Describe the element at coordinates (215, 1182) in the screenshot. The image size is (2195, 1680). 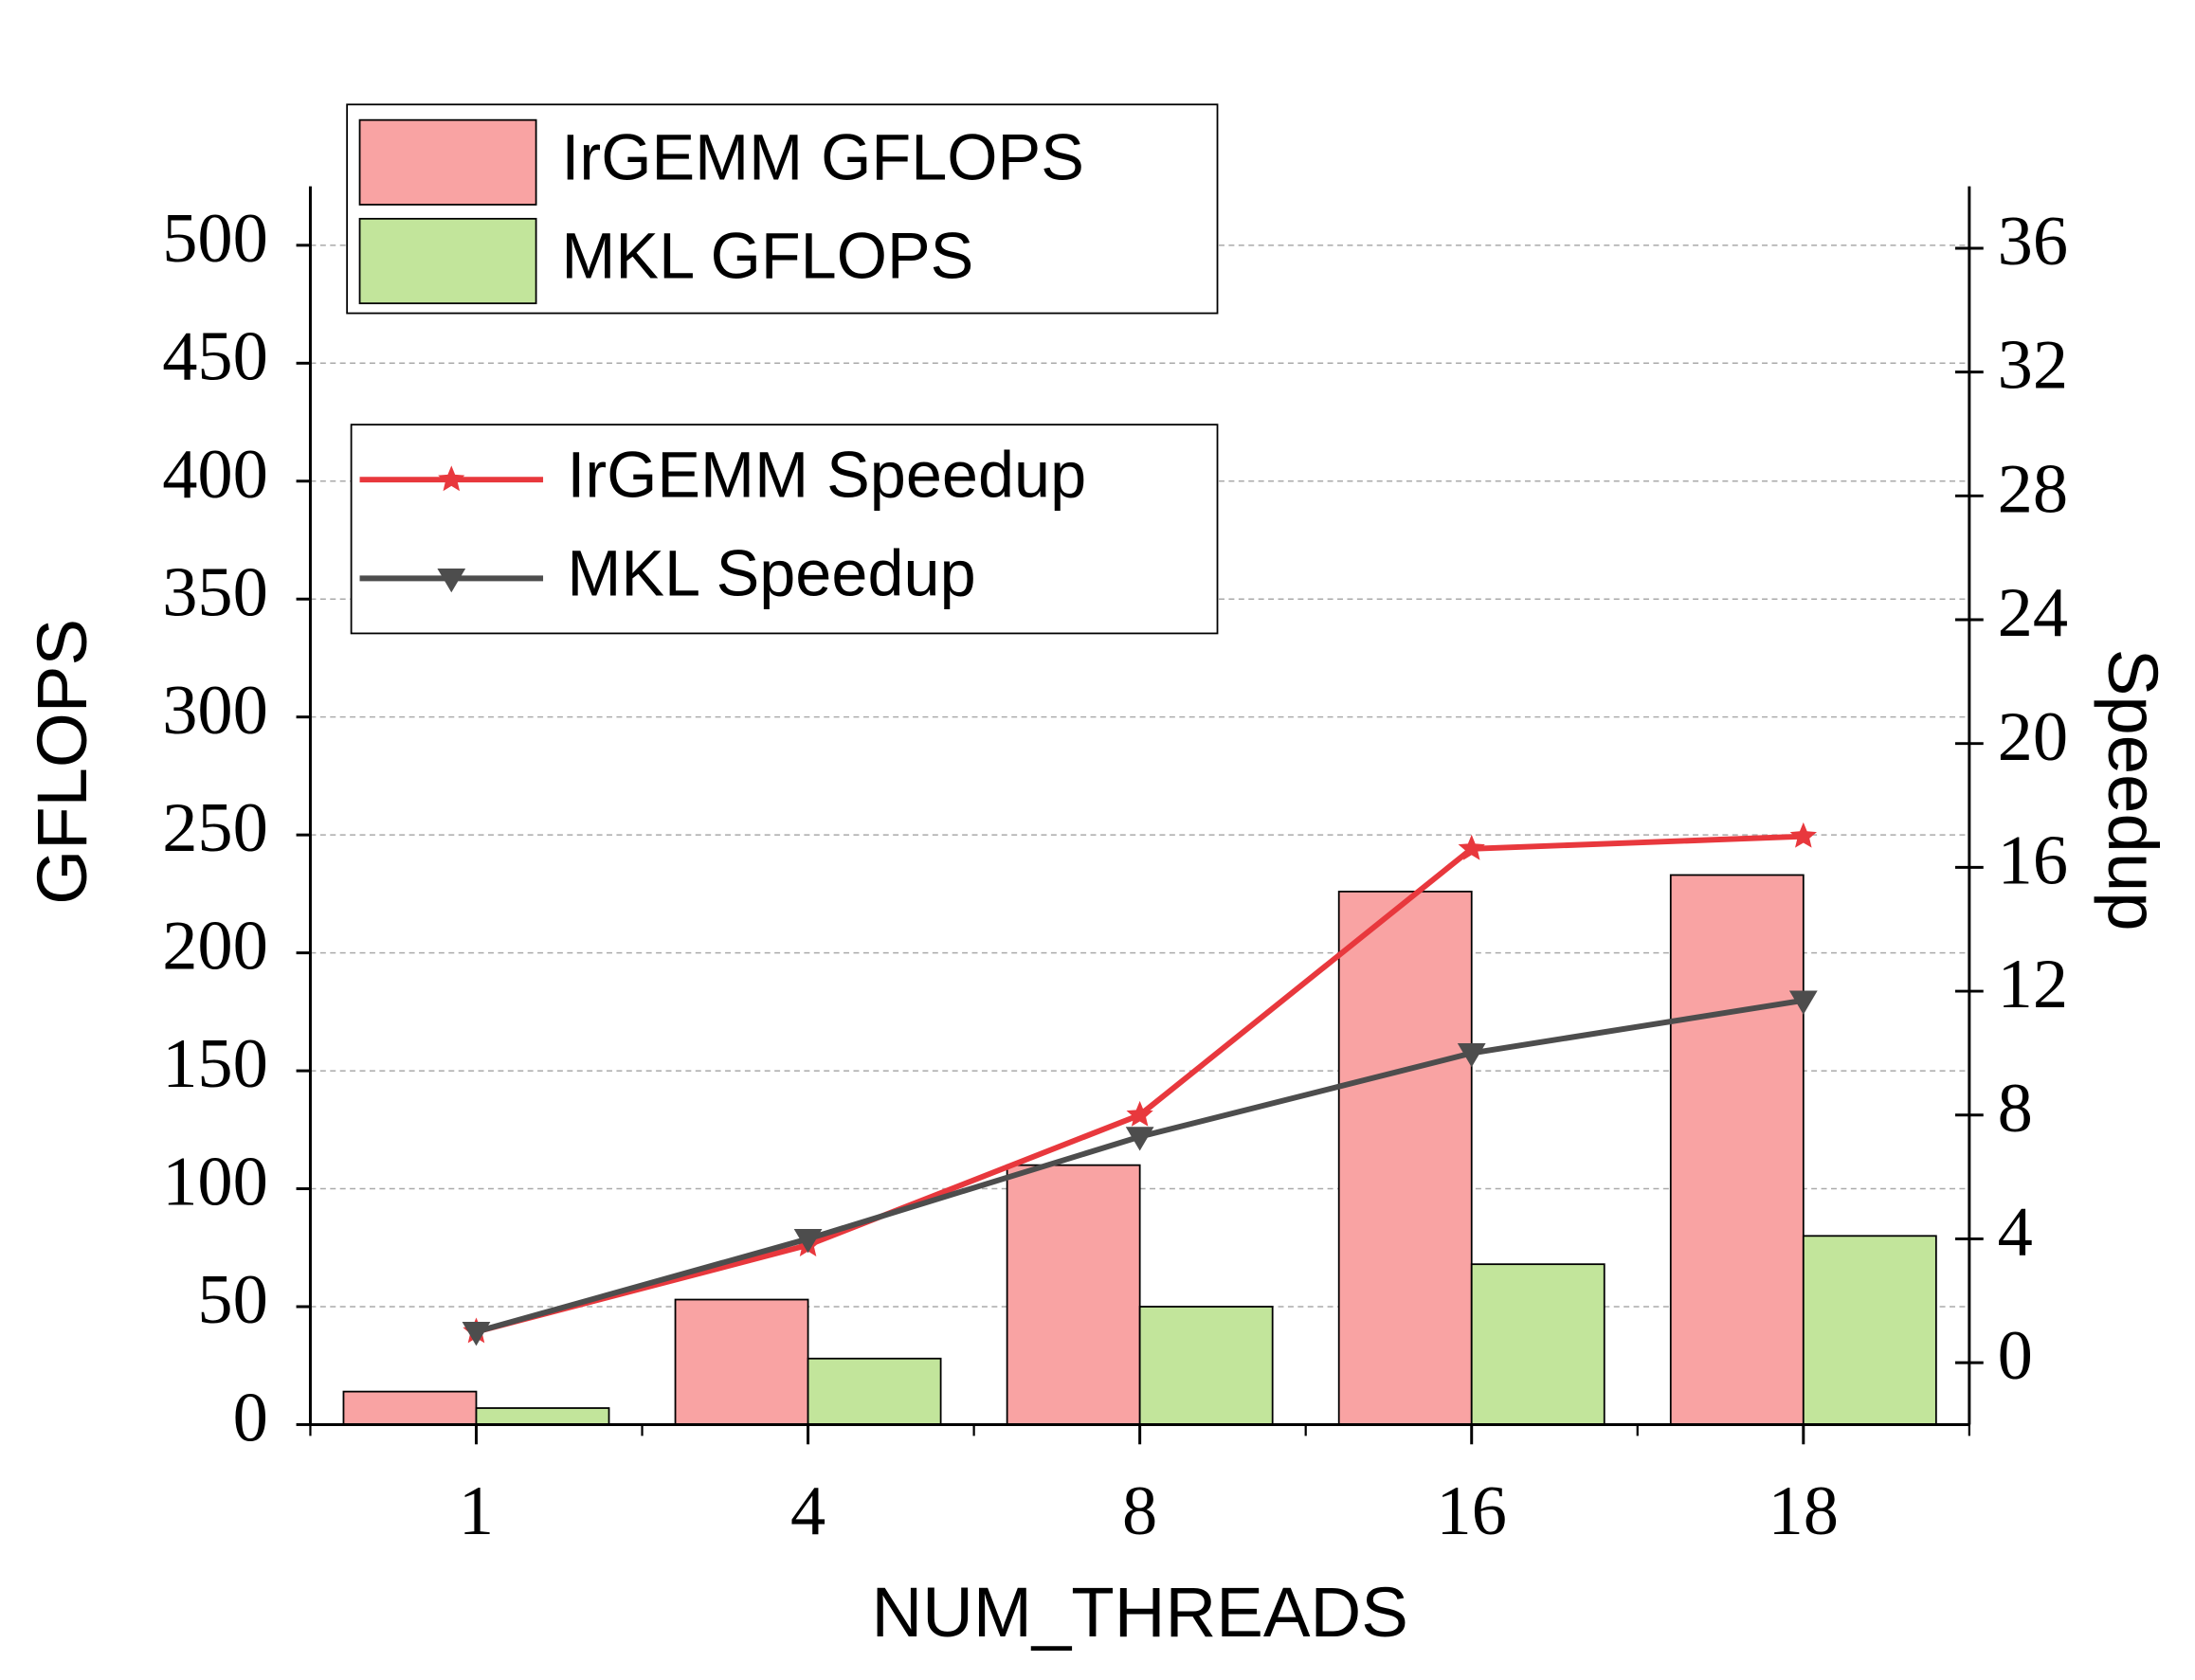
I see `y-tick-label: 100` at that location.